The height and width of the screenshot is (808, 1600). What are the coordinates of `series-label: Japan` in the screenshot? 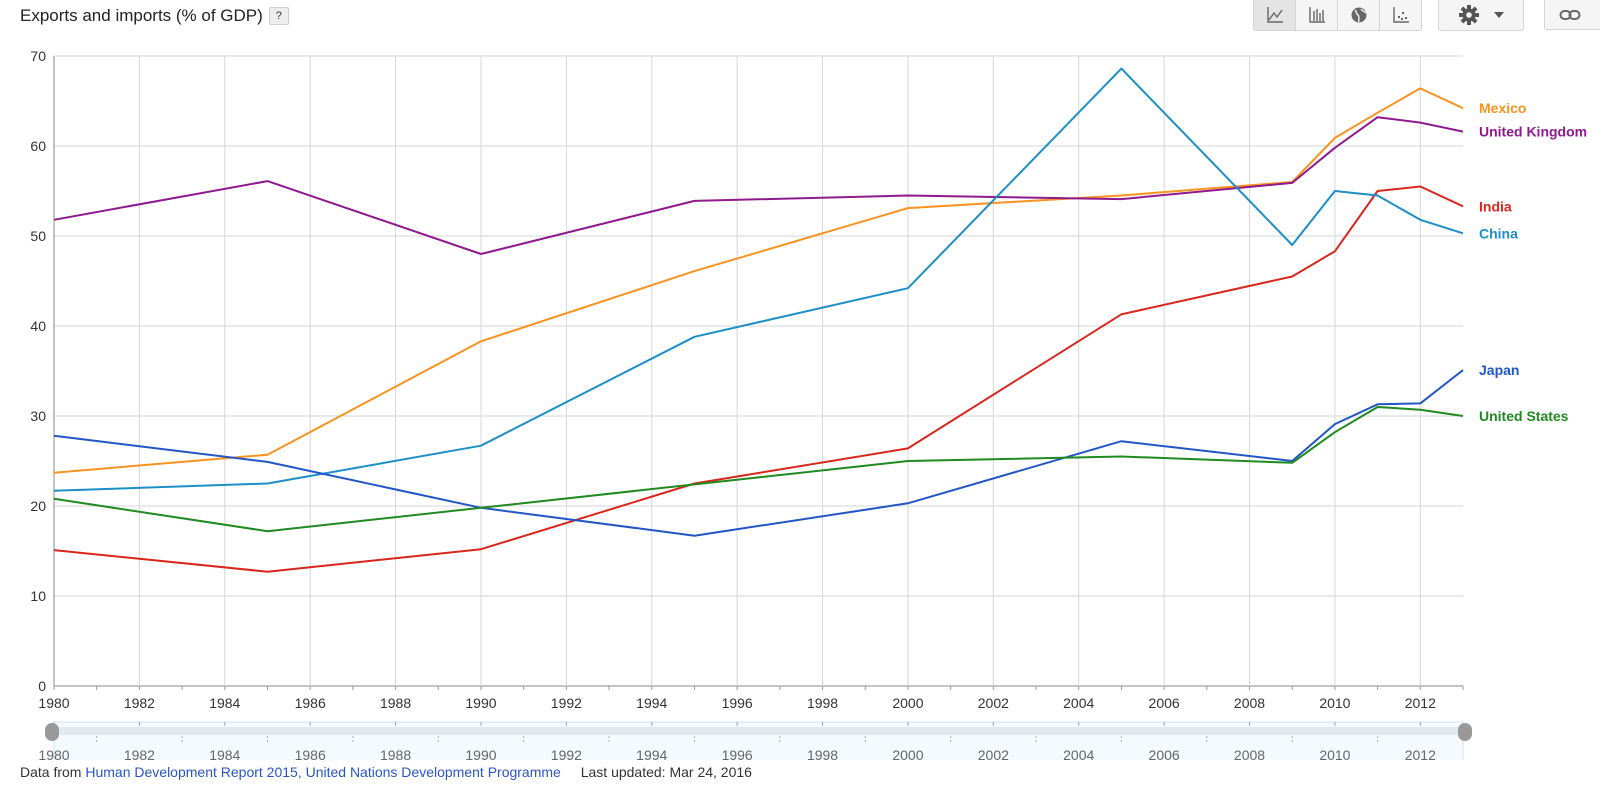 It's located at (1499, 370).